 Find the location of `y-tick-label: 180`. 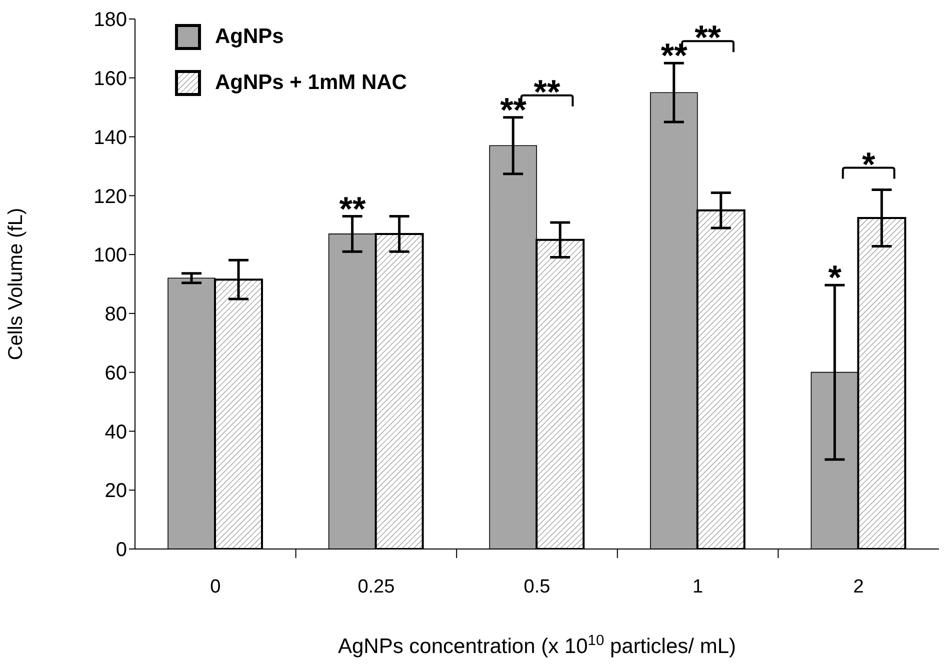

y-tick-label: 180 is located at coordinates (110, 20).